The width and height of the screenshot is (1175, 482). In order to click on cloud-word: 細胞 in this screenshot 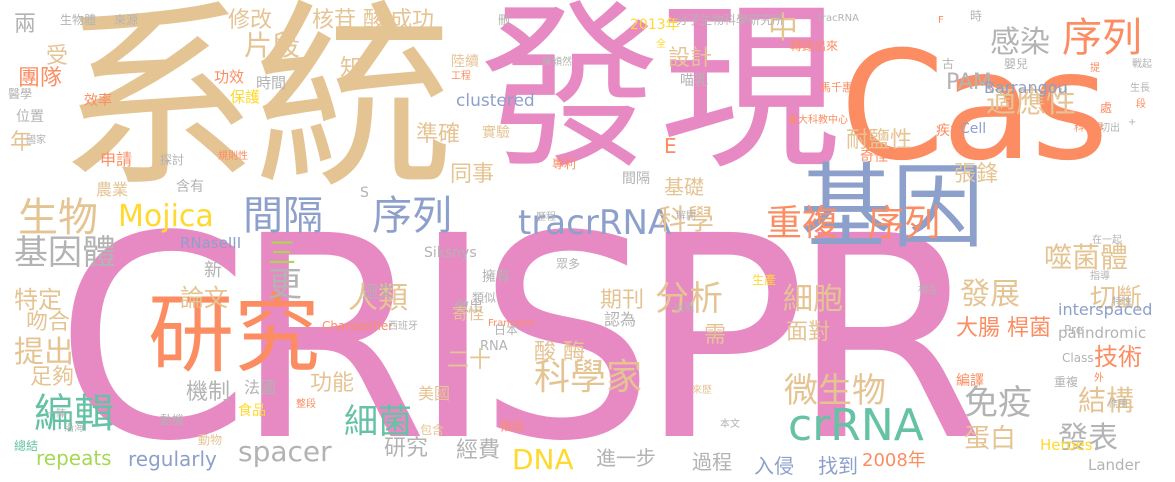, I will do `click(813, 299)`.